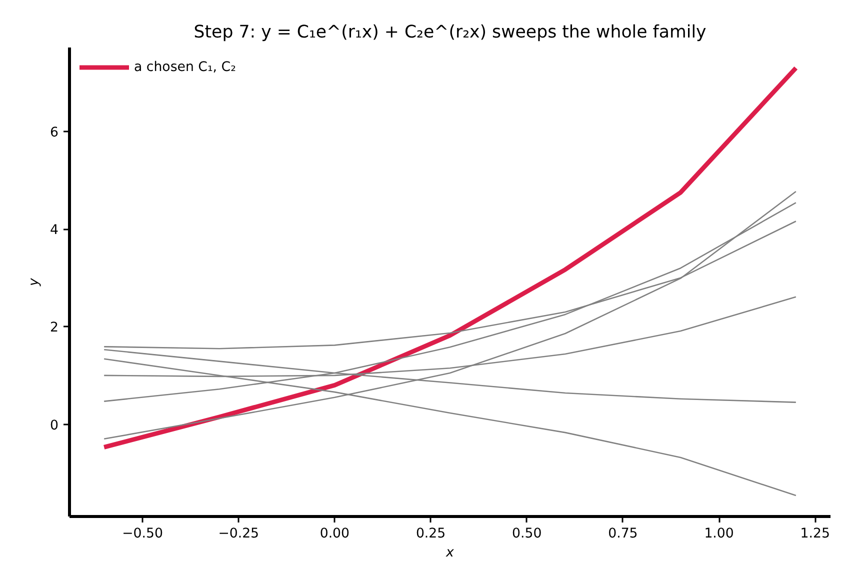 The image size is (850, 576). What do you see at coordinates (815, 534) in the screenshot?
I see `x-tick-label: 1.25` at bounding box center [815, 534].